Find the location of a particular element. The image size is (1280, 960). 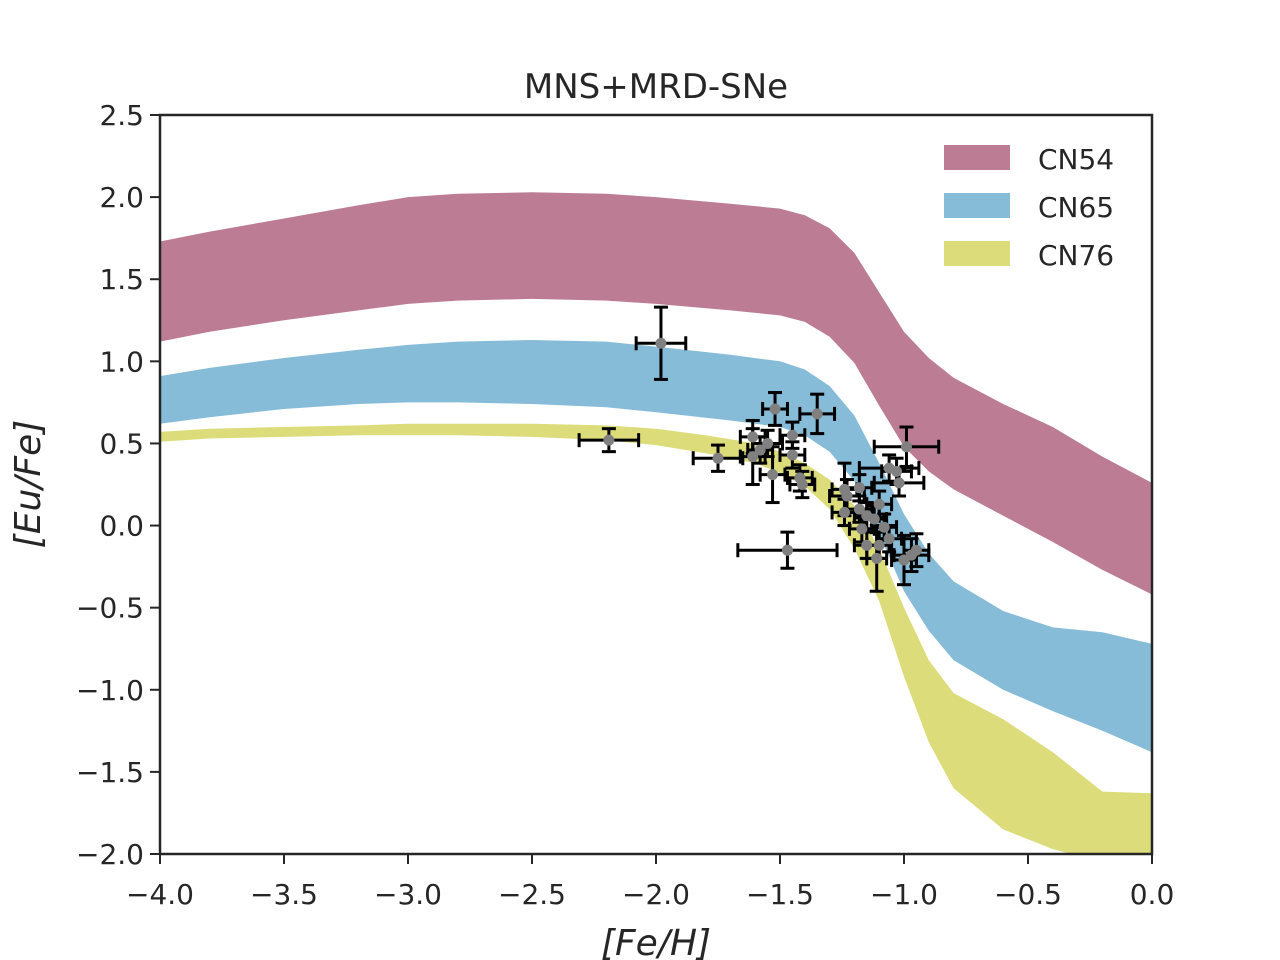

legend-item-cn65: CN65 is located at coordinates (1029, 207).